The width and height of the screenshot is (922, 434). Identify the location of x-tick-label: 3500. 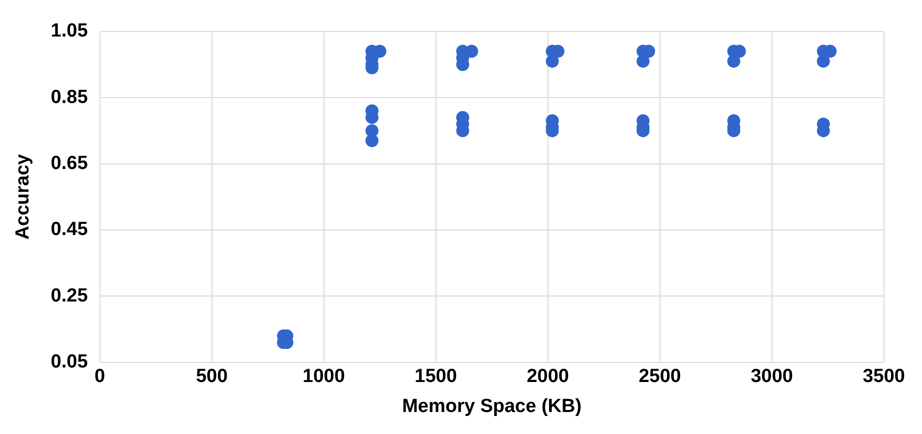
(884, 377).